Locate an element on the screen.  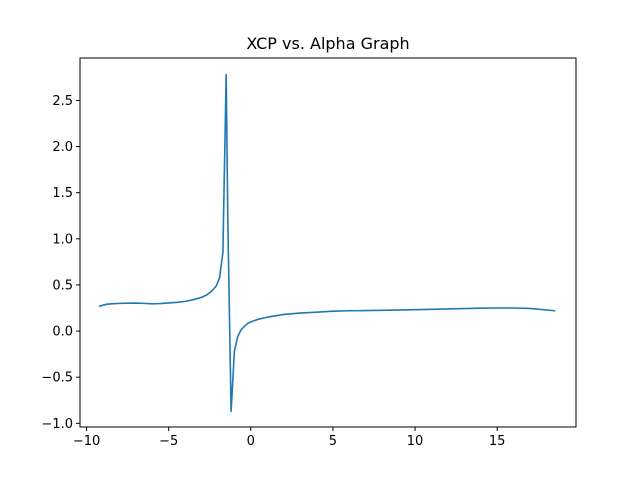
y-tick-label: −0.5 is located at coordinates (57, 378).